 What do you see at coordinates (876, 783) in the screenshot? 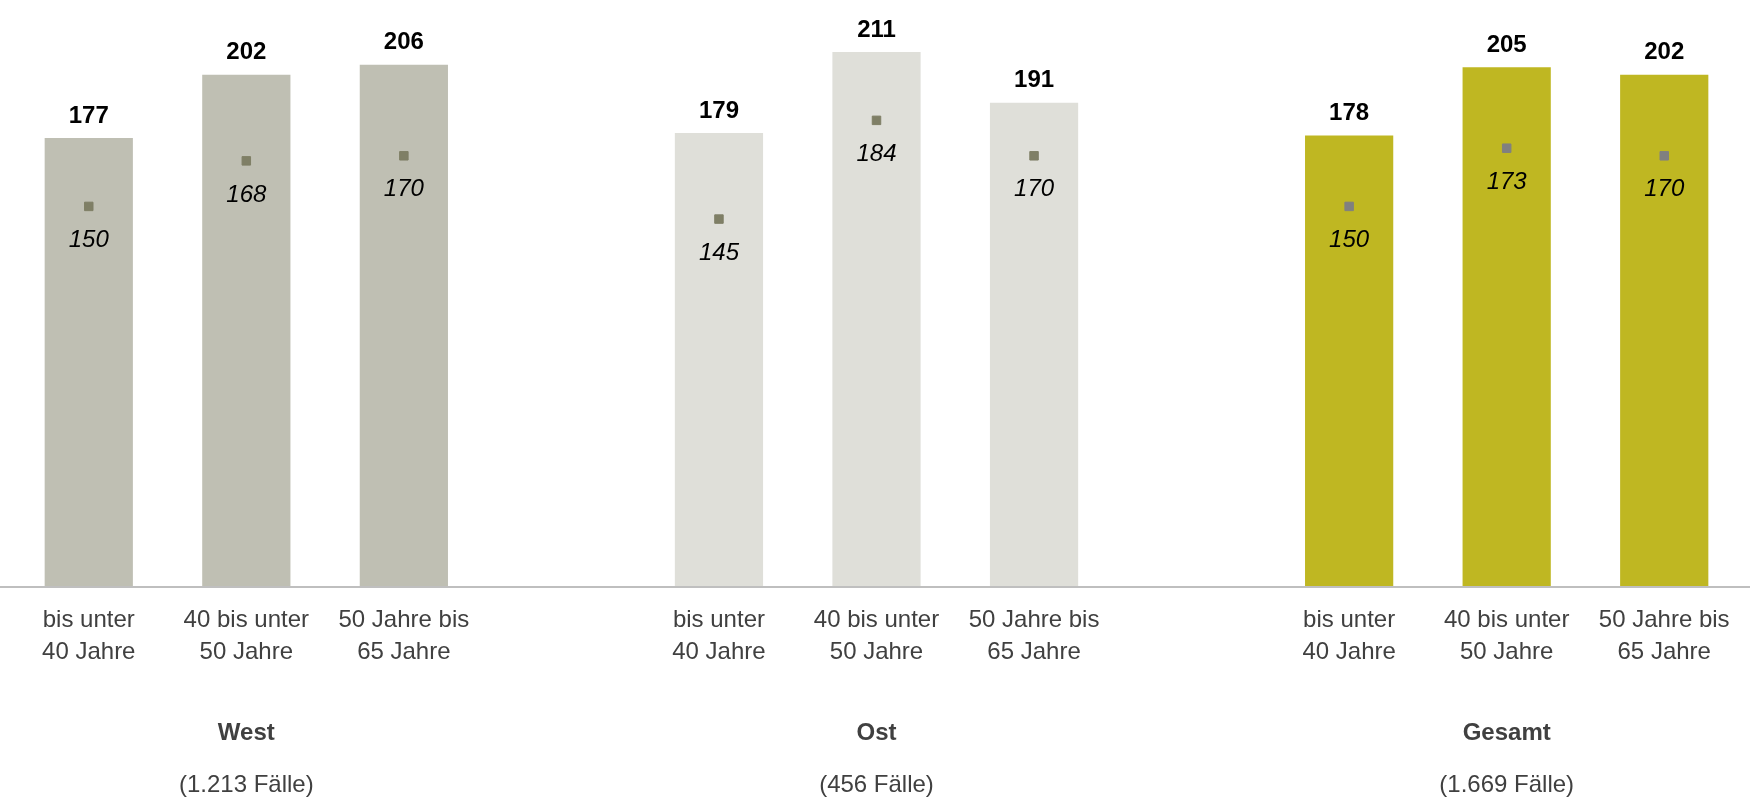
I see `text: (456 Fälle)` at bounding box center [876, 783].